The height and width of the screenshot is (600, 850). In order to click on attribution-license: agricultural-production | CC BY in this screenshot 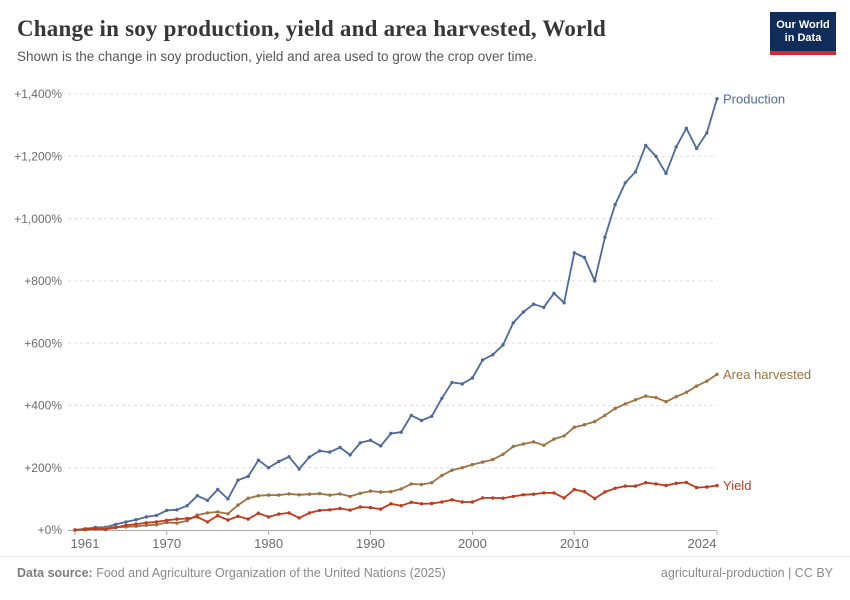, I will do `click(746, 573)`.